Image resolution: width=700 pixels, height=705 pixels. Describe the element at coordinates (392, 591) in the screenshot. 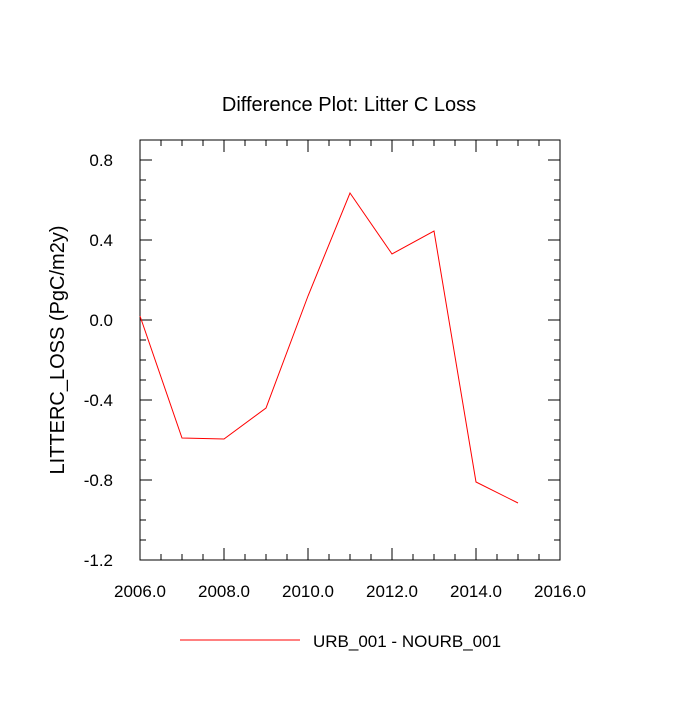

I see `x-tick-label: 2012.0` at that location.